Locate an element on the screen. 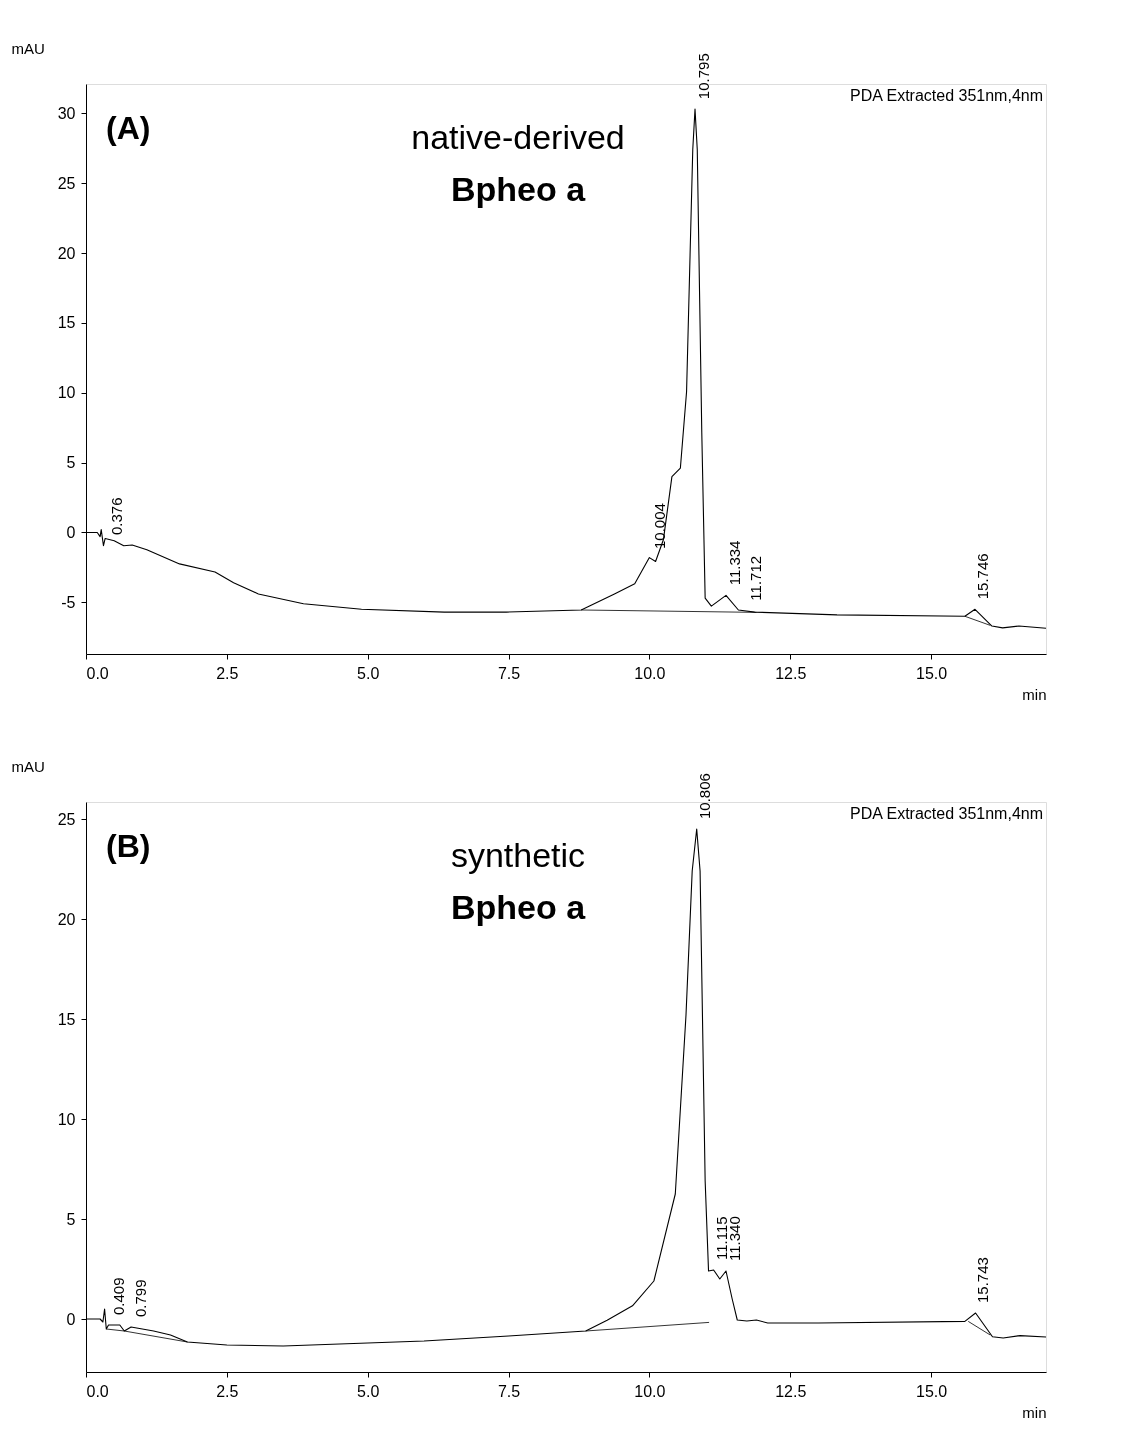 The image size is (1125, 1448). annotation: synthetic is located at coordinates (518, 855).